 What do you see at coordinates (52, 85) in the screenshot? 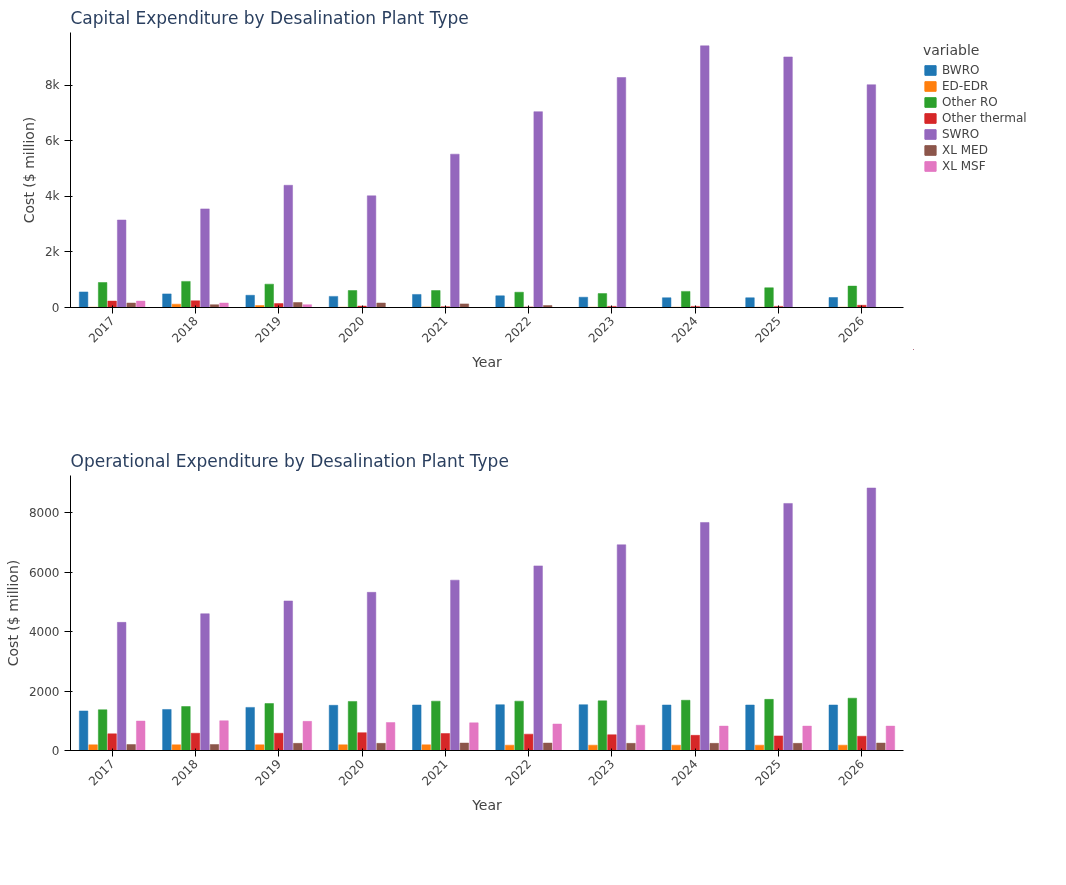
I see `y-tick-label: 8k` at bounding box center [52, 85].